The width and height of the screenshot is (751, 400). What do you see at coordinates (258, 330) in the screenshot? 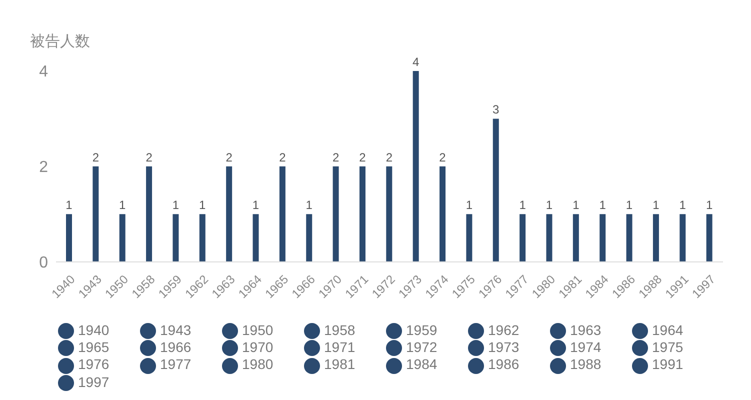
I see `legend-label: 1950` at bounding box center [258, 330].